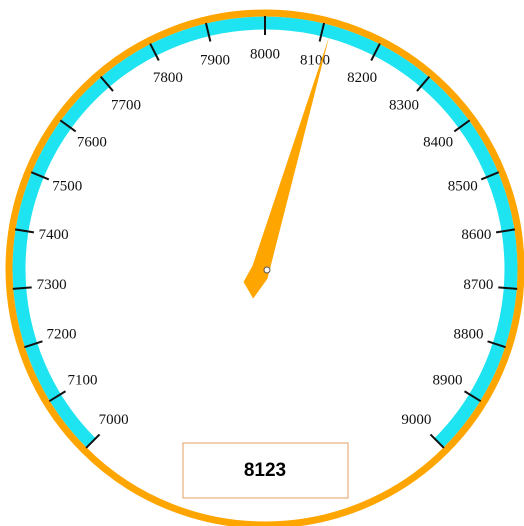 Image resolution: width=524 pixels, height=526 pixels. What do you see at coordinates (463, 187) in the screenshot?
I see `tick-label: 8500` at bounding box center [463, 187].